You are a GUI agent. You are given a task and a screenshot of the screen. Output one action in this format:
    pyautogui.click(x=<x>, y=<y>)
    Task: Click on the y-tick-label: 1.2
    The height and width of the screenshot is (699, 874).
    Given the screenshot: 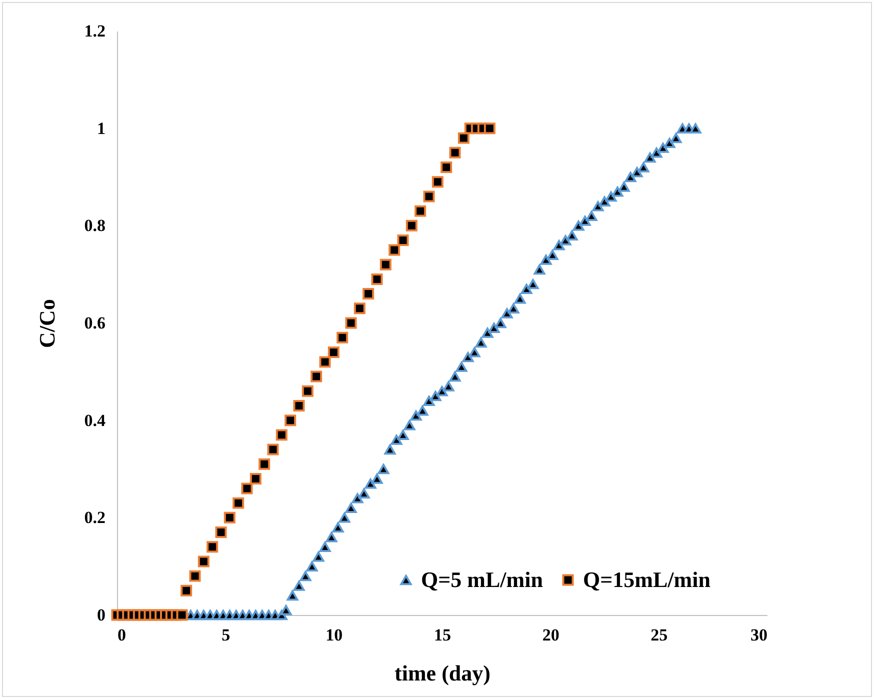 What is the action you would take?
    pyautogui.click(x=95, y=31)
    